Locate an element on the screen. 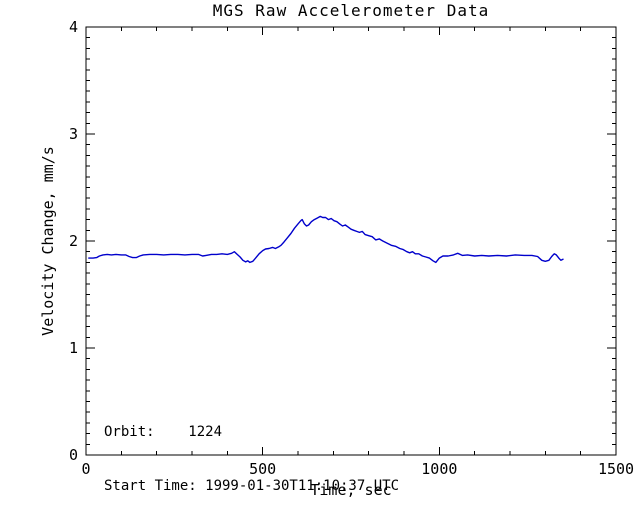 The width and height of the screenshot is (640, 512). y-tick-label: 1 is located at coordinates (73, 348).